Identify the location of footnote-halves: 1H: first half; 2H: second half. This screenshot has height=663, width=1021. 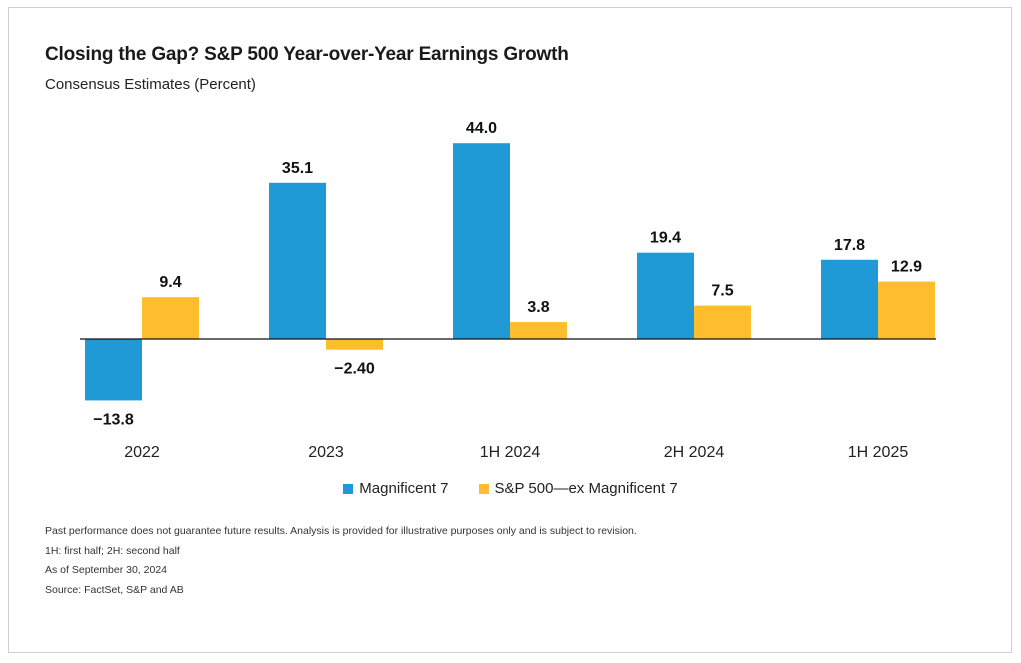
(112, 550).